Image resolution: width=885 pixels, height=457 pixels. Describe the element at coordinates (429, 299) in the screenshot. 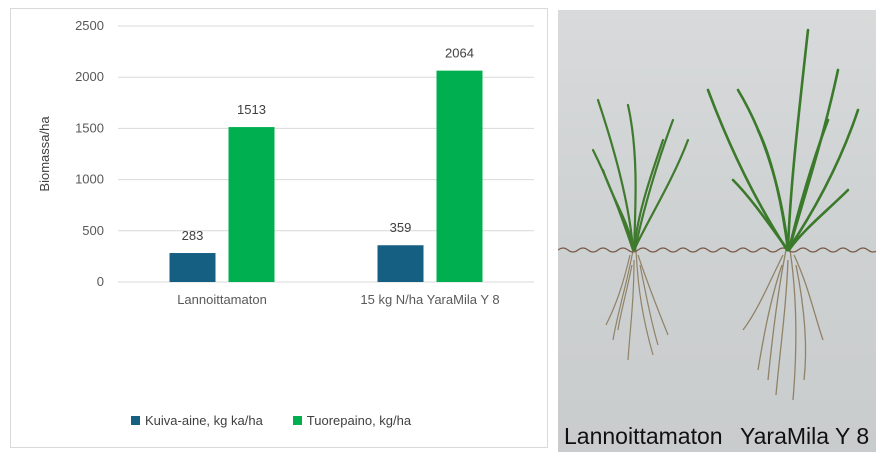

I see `x-tick-label: 15 kg N/ha YaraMila Y 8` at that location.